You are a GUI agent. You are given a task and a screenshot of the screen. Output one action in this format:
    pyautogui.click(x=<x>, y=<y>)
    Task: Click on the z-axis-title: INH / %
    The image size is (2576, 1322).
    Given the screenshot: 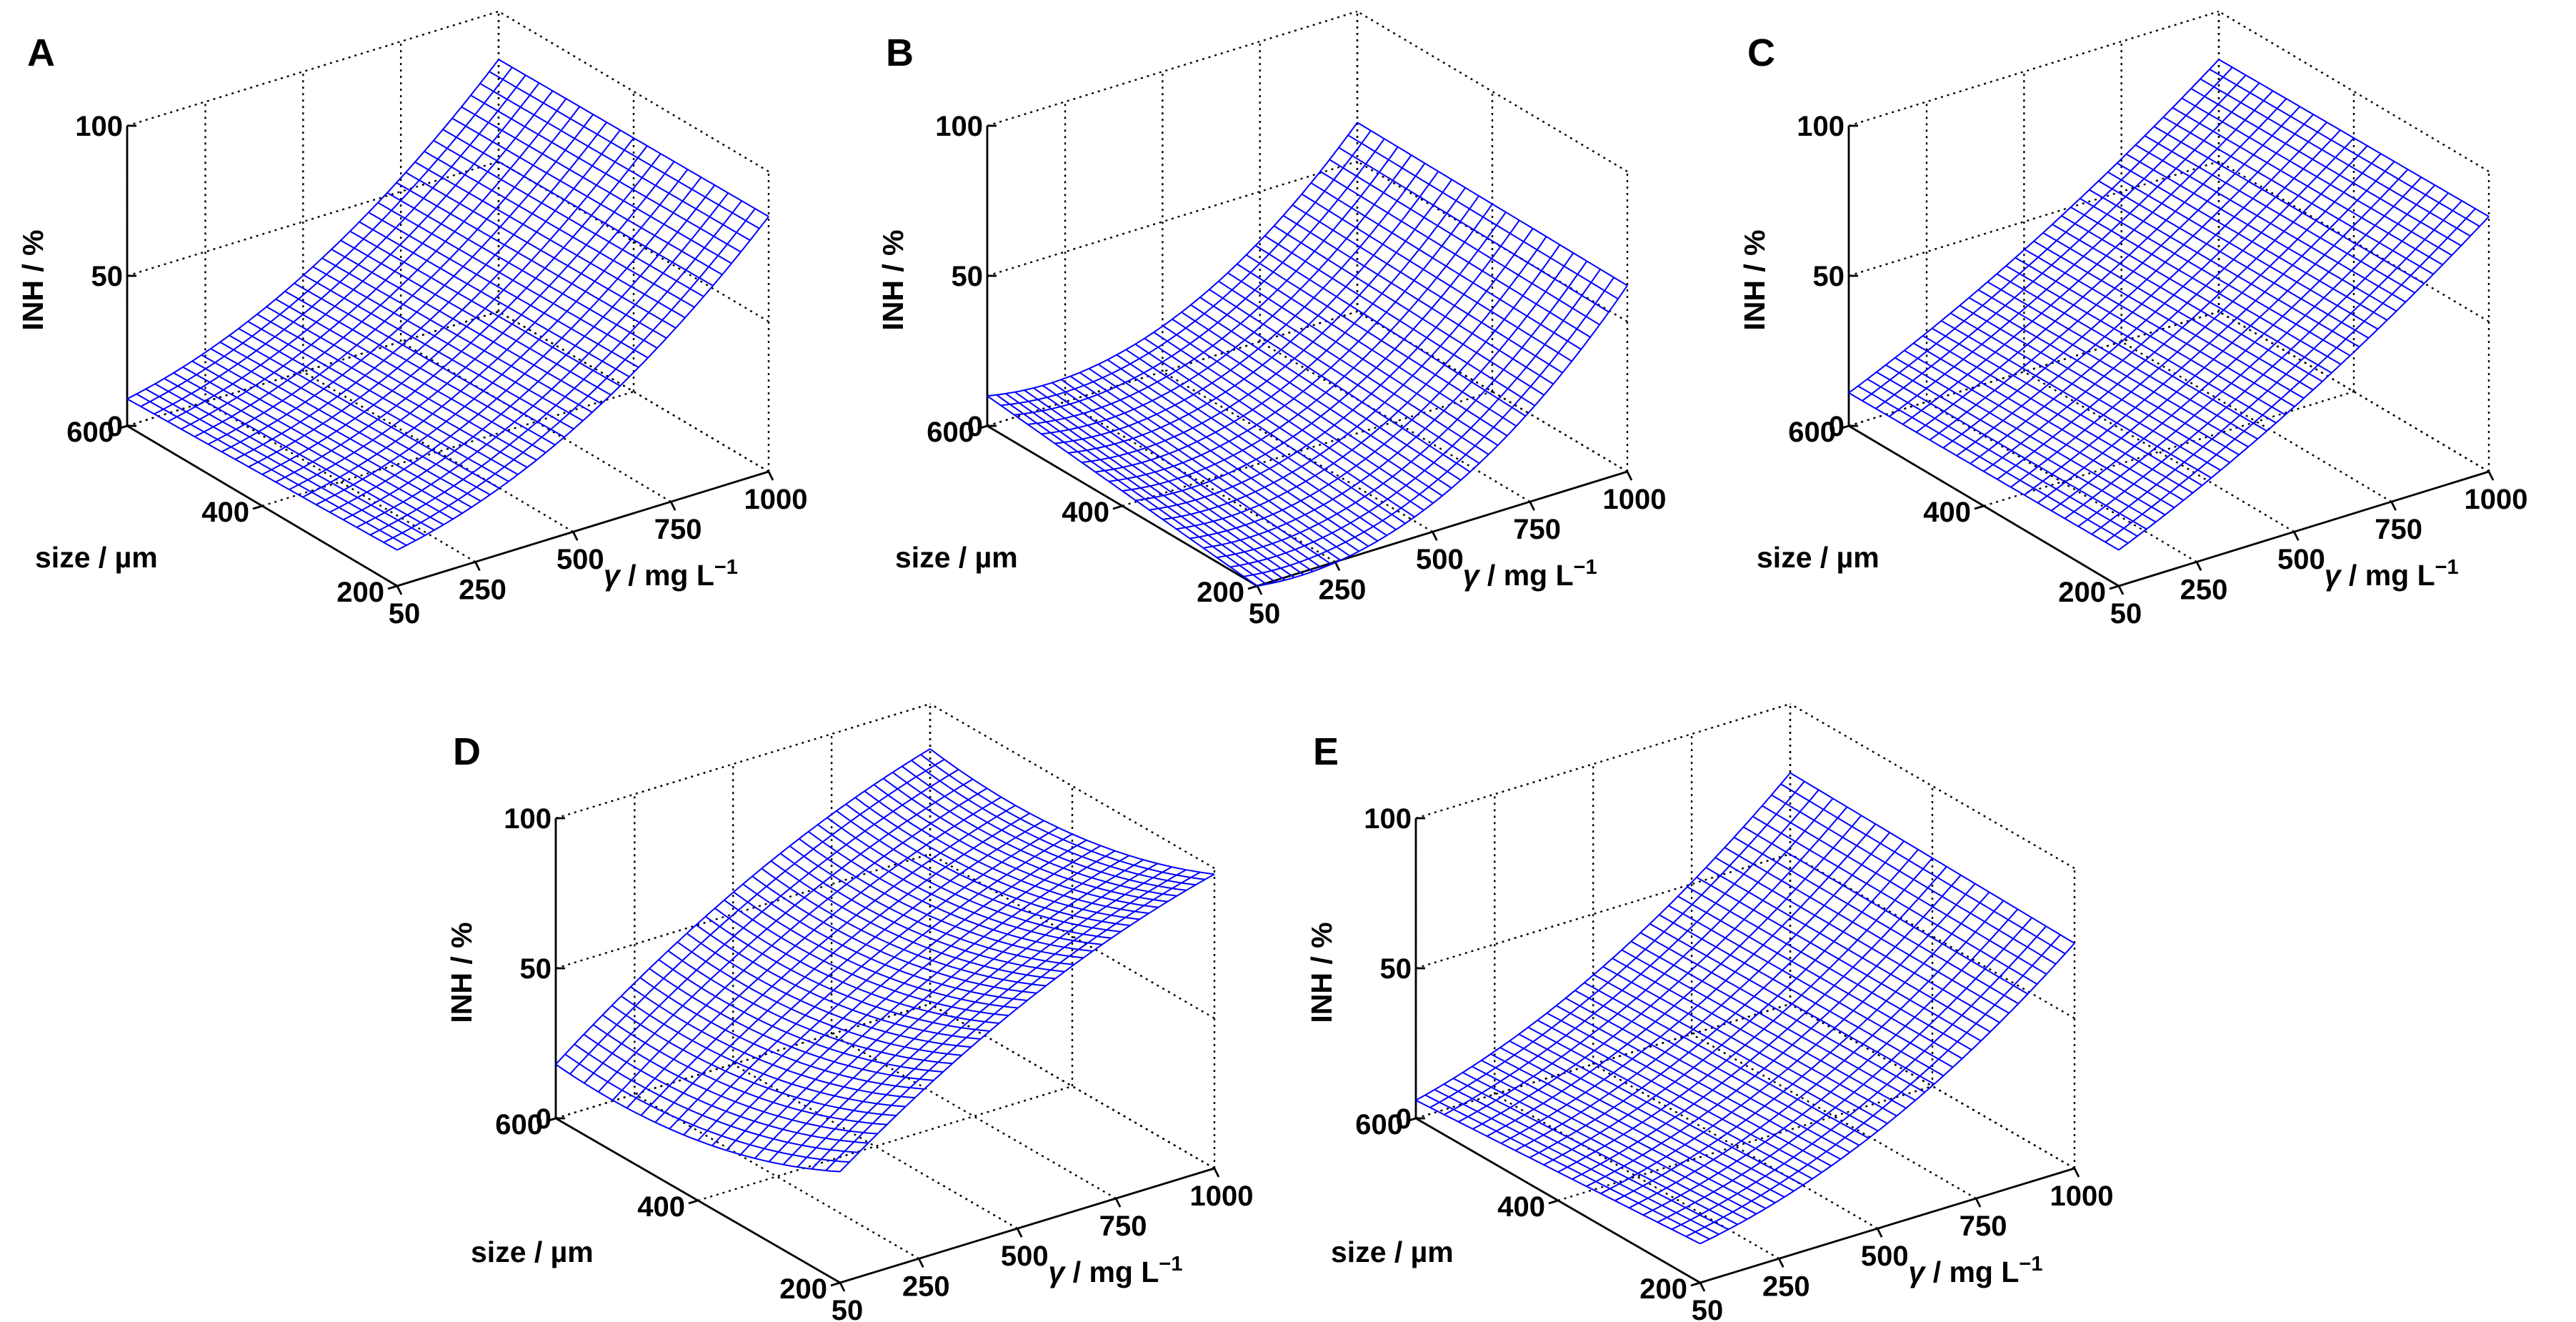 What is the action you would take?
    pyautogui.click(x=1321, y=972)
    